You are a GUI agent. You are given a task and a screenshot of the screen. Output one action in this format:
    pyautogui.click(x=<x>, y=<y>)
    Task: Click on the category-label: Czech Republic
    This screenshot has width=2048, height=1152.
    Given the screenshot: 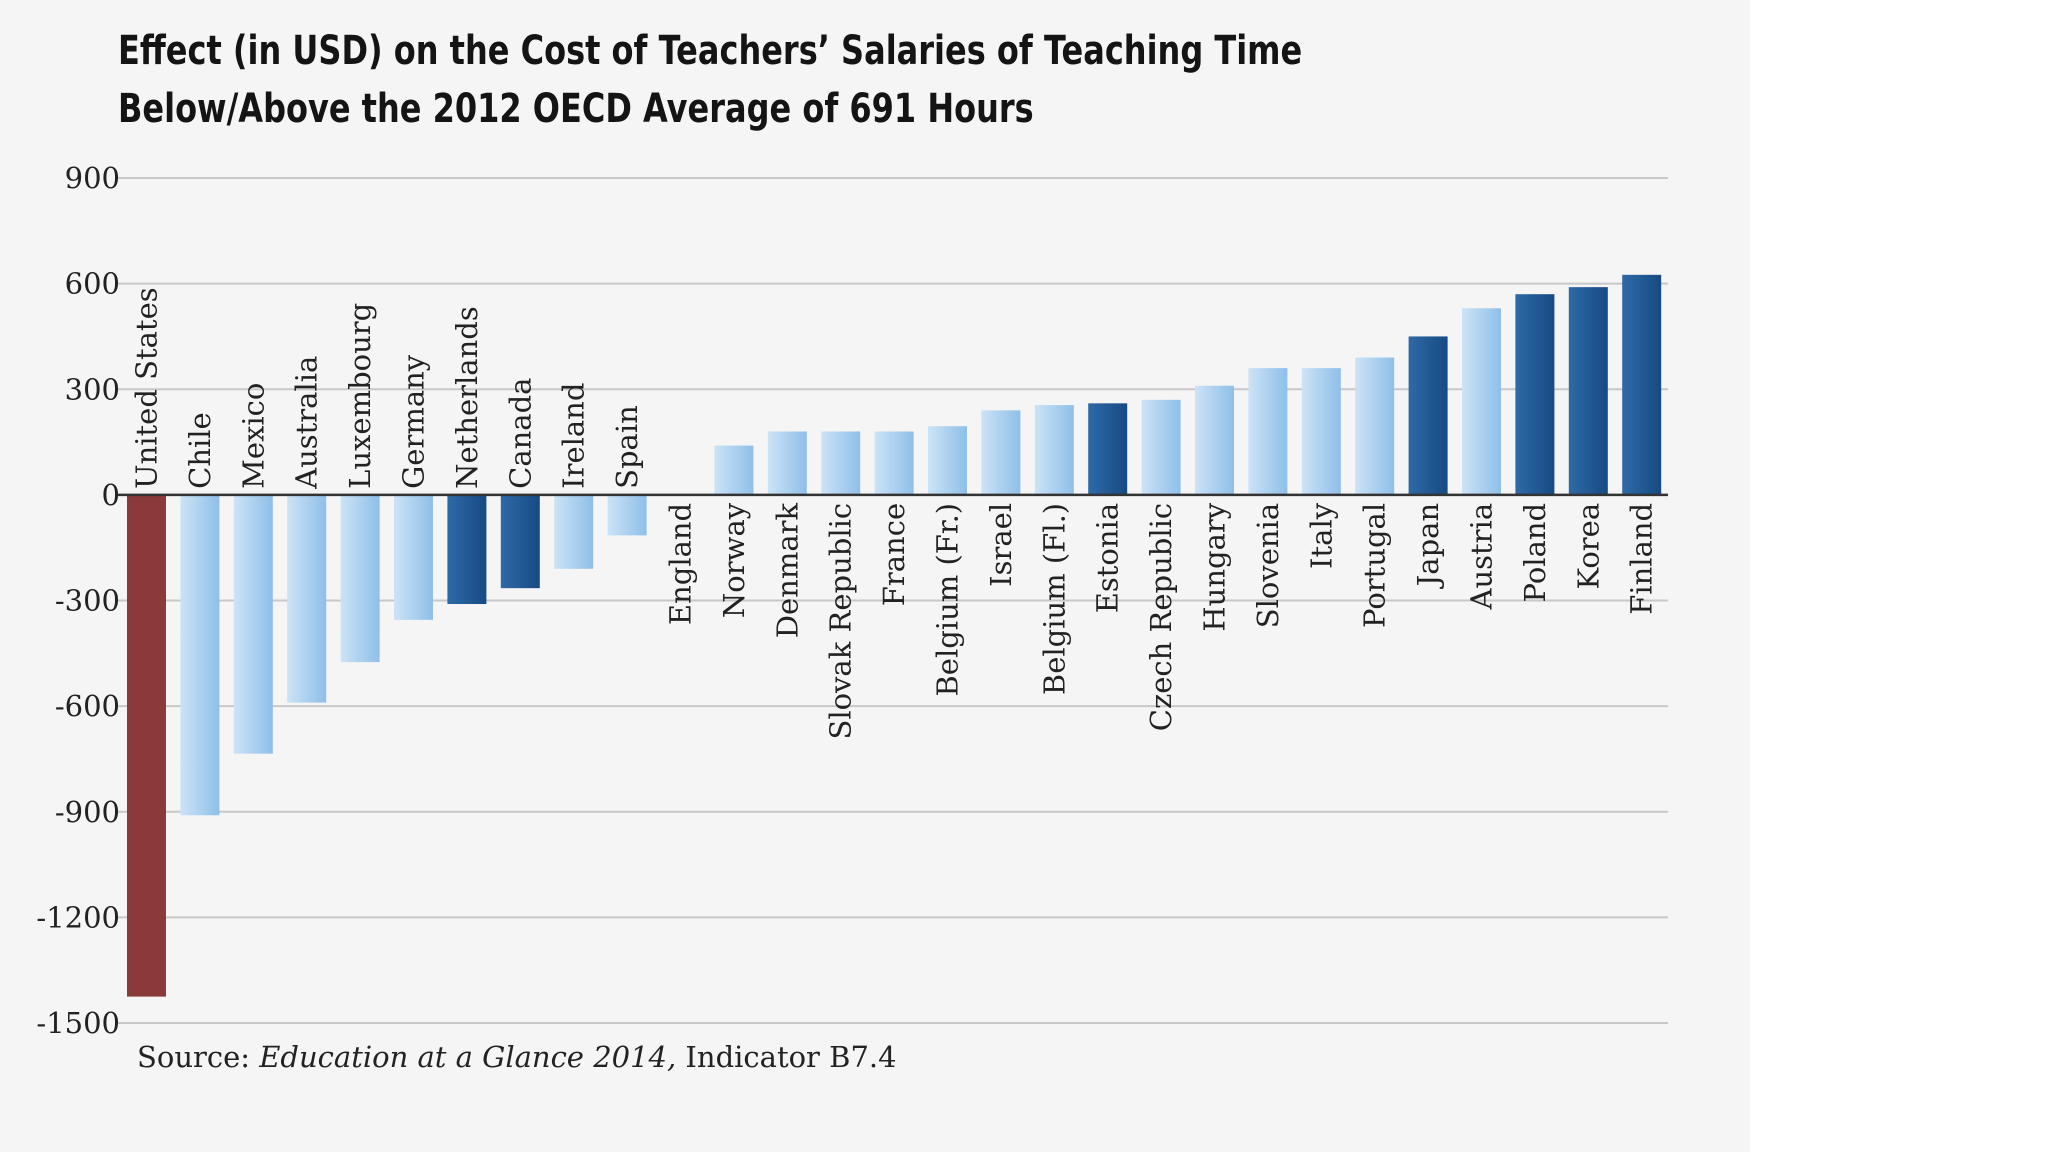 What is the action you would take?
    pyautogui.click(x=1161, y=617)
    